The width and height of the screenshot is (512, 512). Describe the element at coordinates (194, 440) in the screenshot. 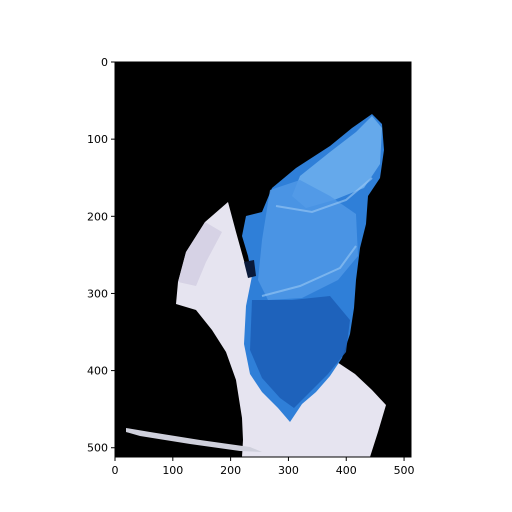

I see `glass-sliver` at that location.